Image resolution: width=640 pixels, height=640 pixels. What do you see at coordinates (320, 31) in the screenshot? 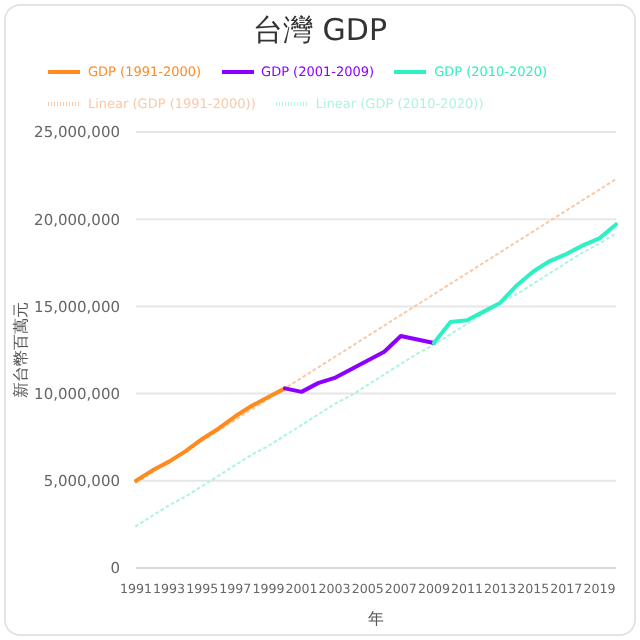
I see `chart-title: 台灣 GDP` at bounding box center [320, 31].